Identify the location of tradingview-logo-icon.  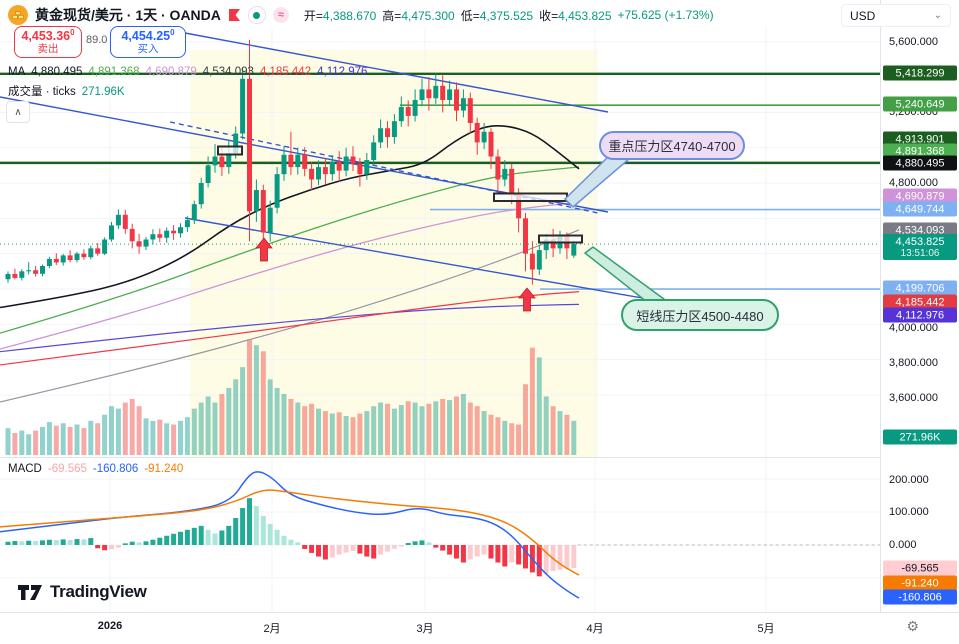
(30, 592).